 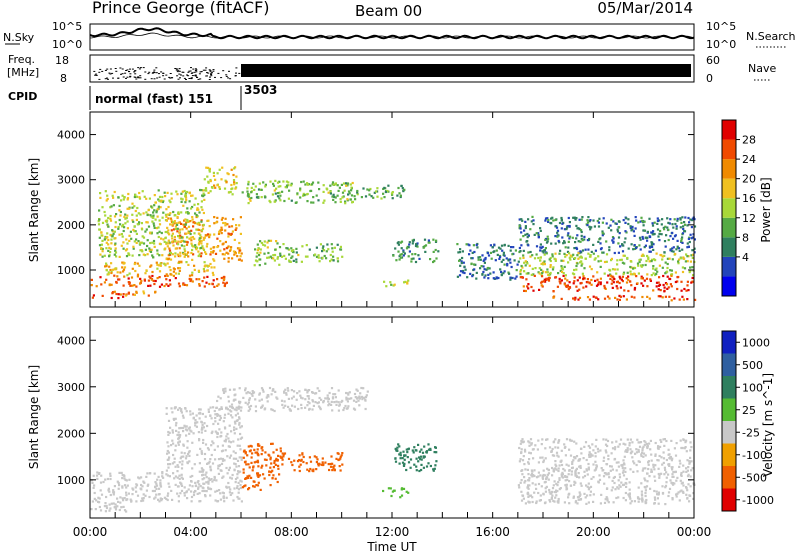 What do you see at coordinates (749, 179) in the screenshot?
I see `colorbar-tick-label: 20` at bounding box center [749, 179].